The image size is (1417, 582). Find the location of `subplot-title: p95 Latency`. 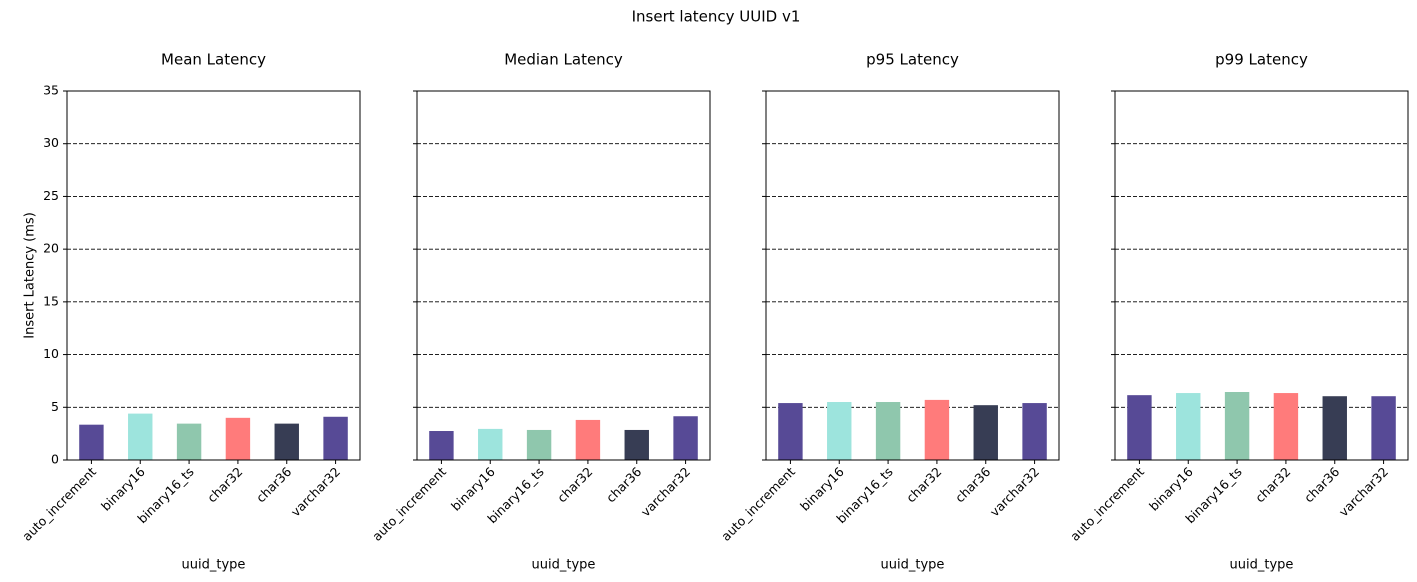

subplot-title: p95 Latency is located at coordinates (912, 60).